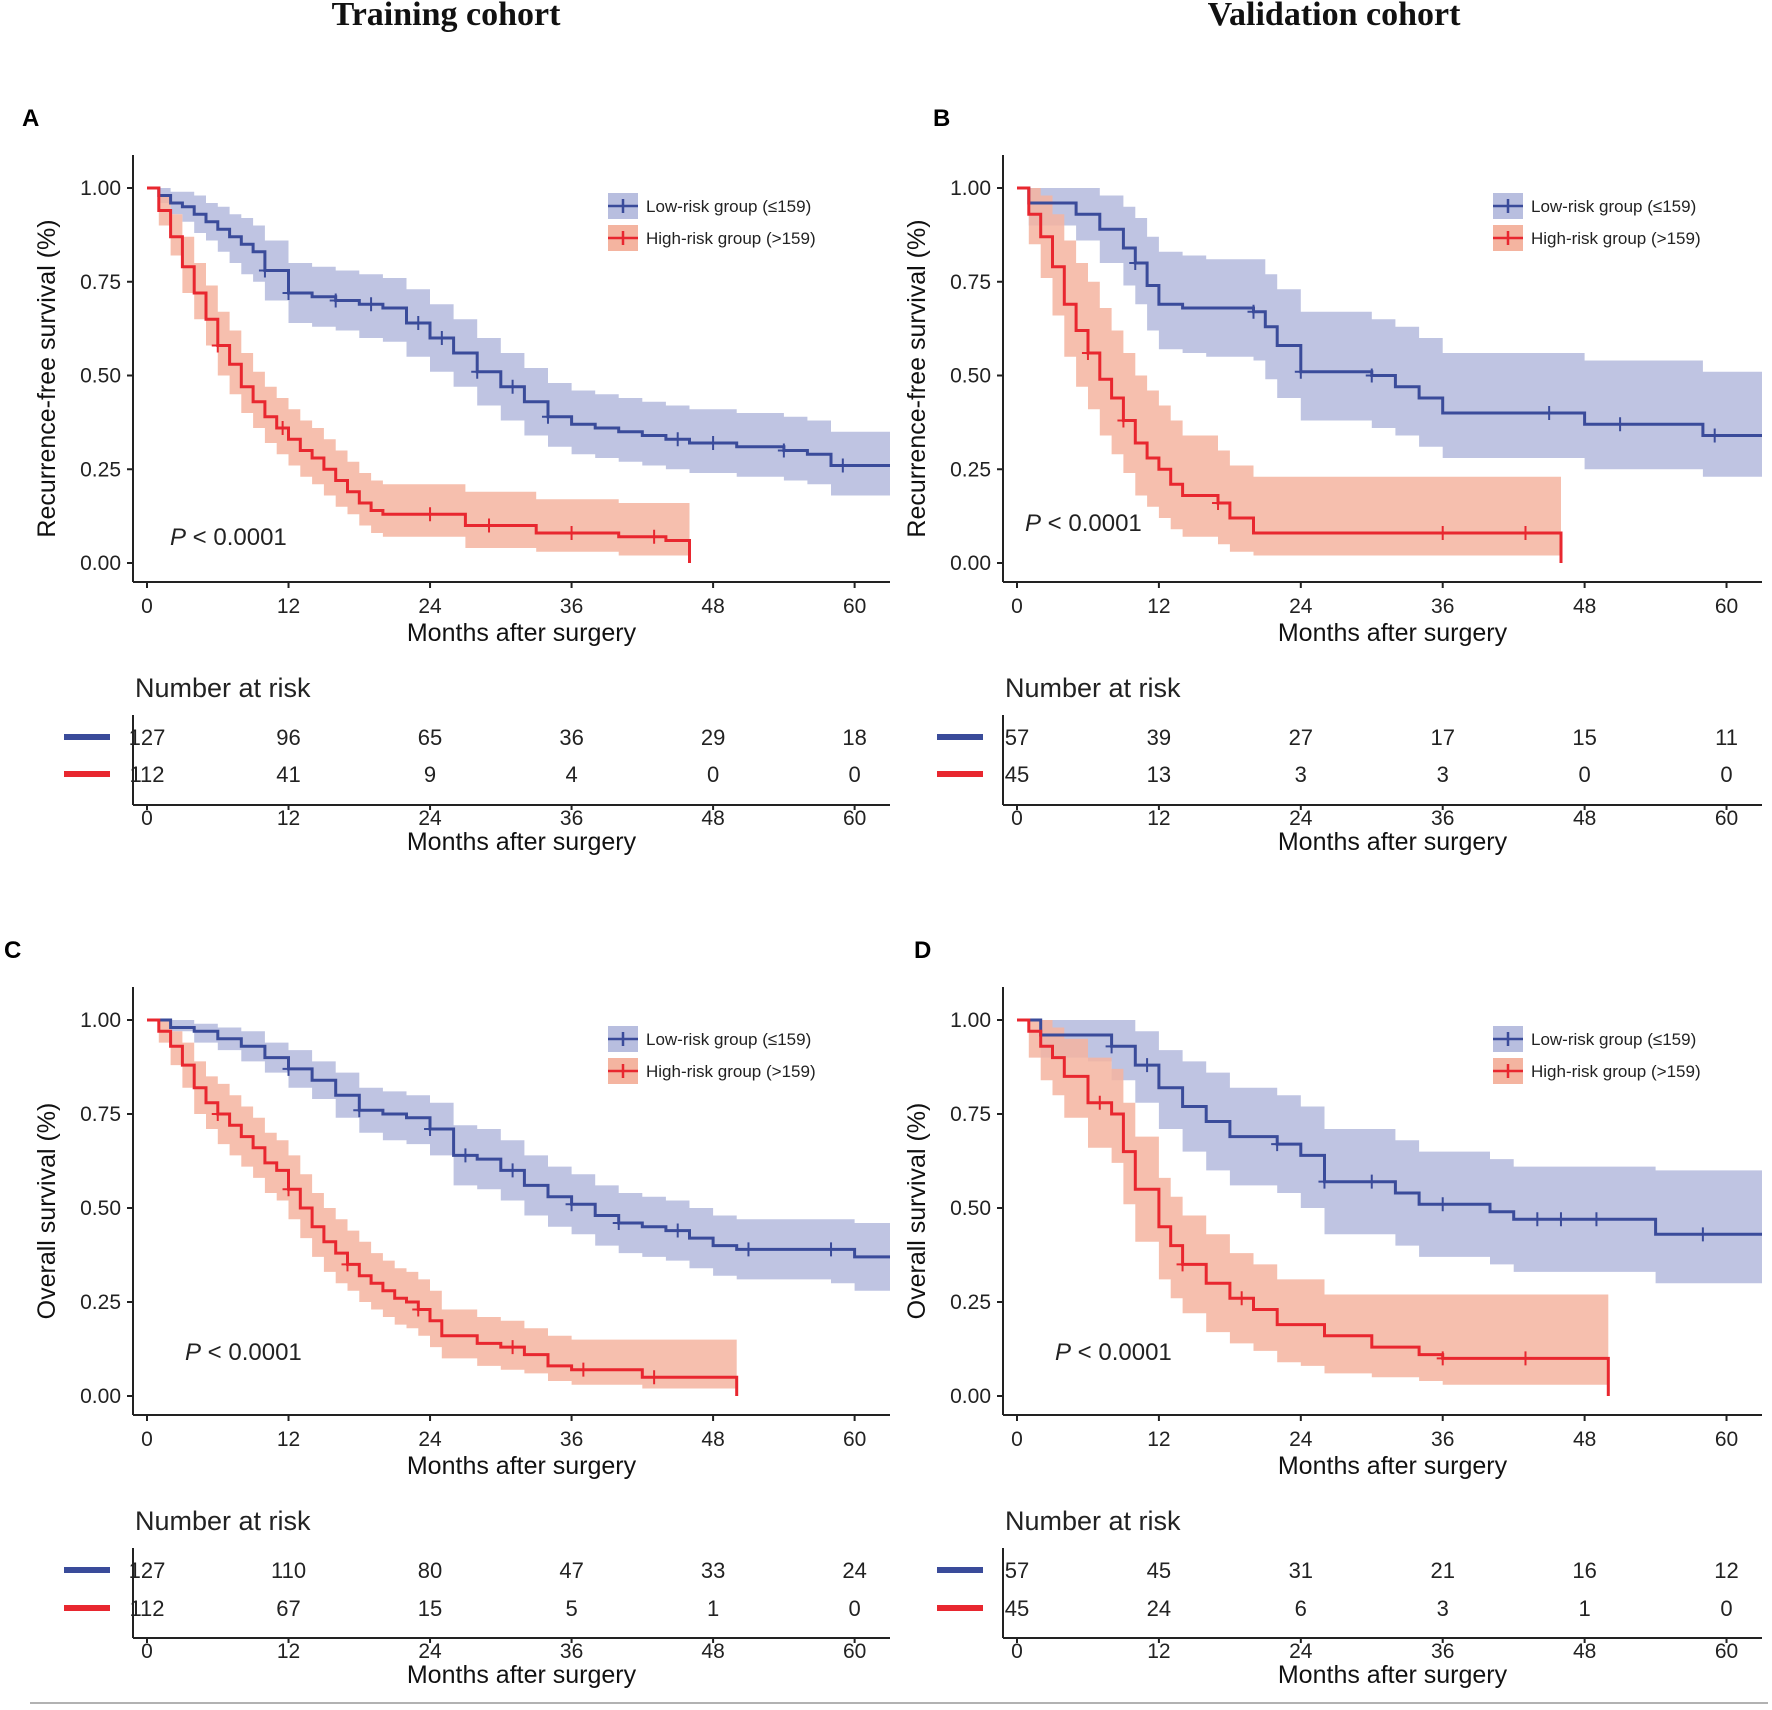 This screenshot has height=1710, width=1772. What do you see at coordinates (1017, 1570) in the screenshot?
I see `risk-count-low: 57` at bounding box center [1017, 1570].